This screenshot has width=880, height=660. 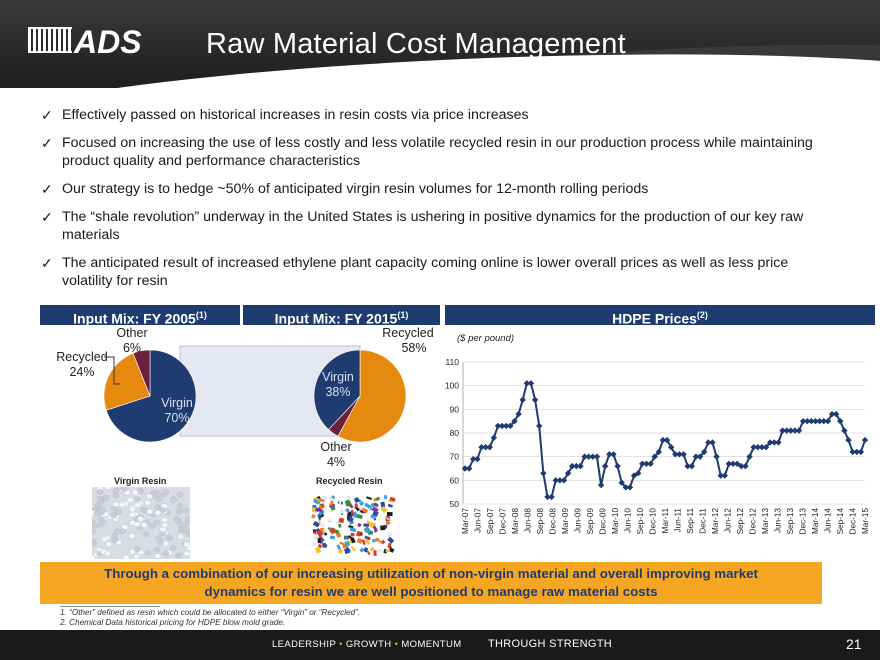 I want to click on x-tick-label: Mar-15, so click(x=865, y=521).